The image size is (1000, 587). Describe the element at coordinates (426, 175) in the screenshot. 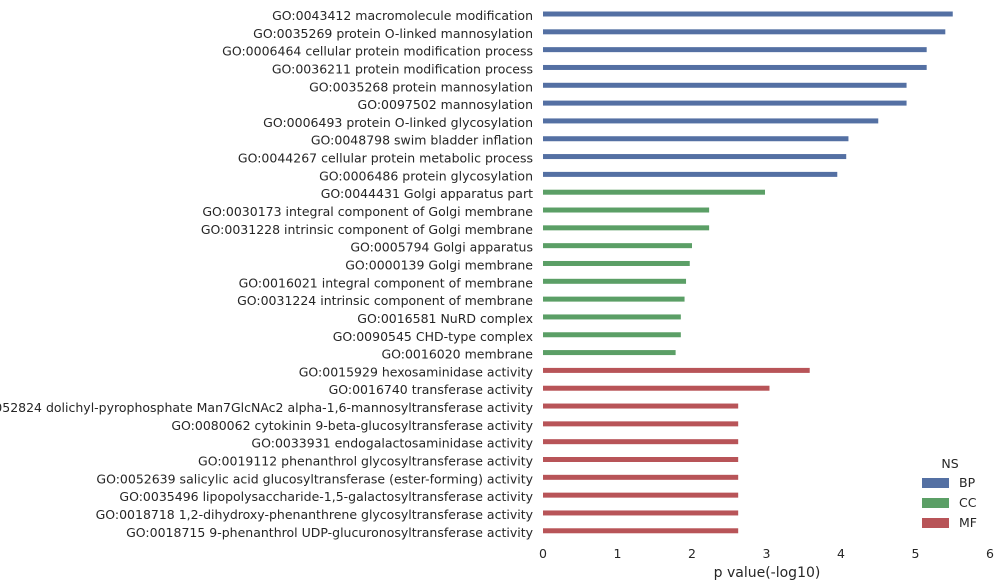

I see `category-label: GO:0006486 protein glycosylation` at that location.